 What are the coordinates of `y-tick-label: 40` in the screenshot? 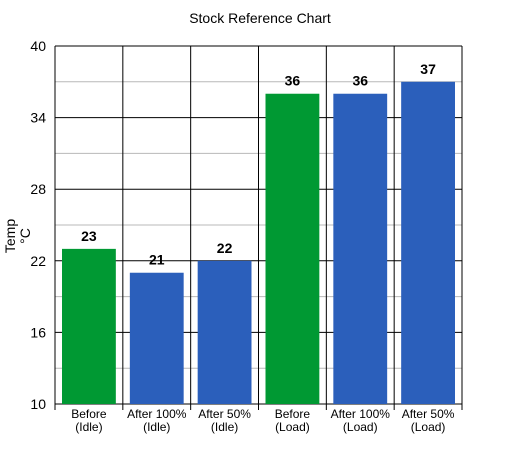 It's located at (38, 46).